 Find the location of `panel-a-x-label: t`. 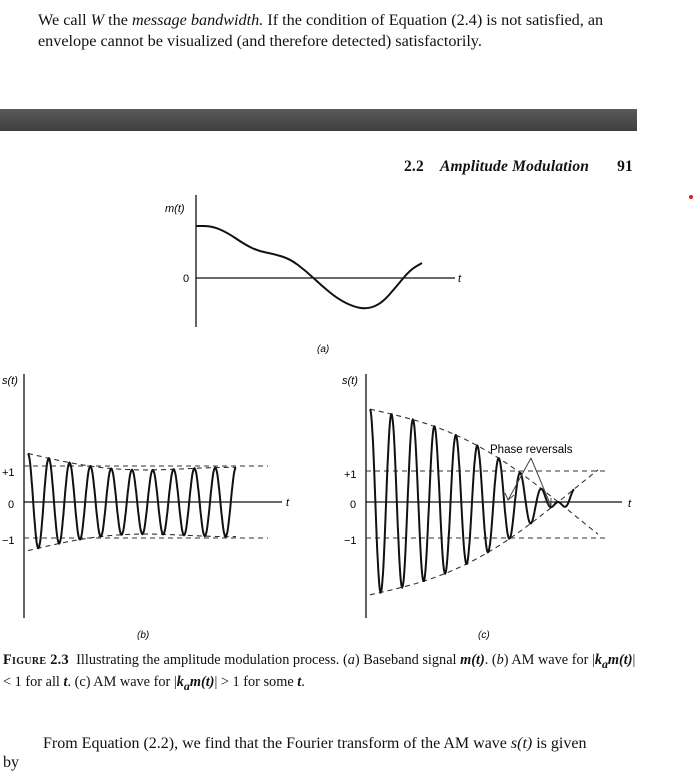

panel-a-x-label: t is located at coordinates (460, 279).